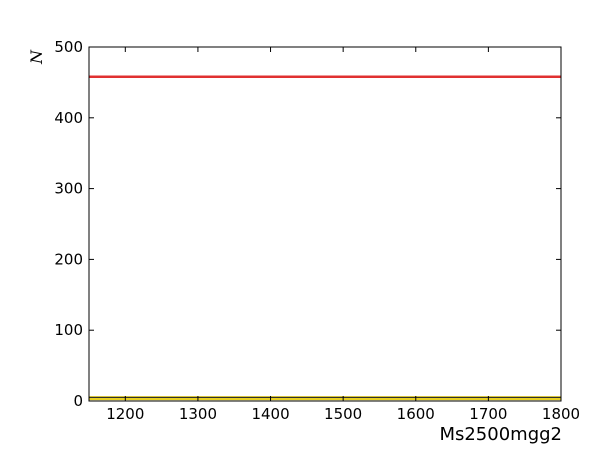 The height and width of the screenshot is (472, 590). Describe the element at coordinates (125, 414) in the screenshot. I see `x-tick-label: 1200` at that location.